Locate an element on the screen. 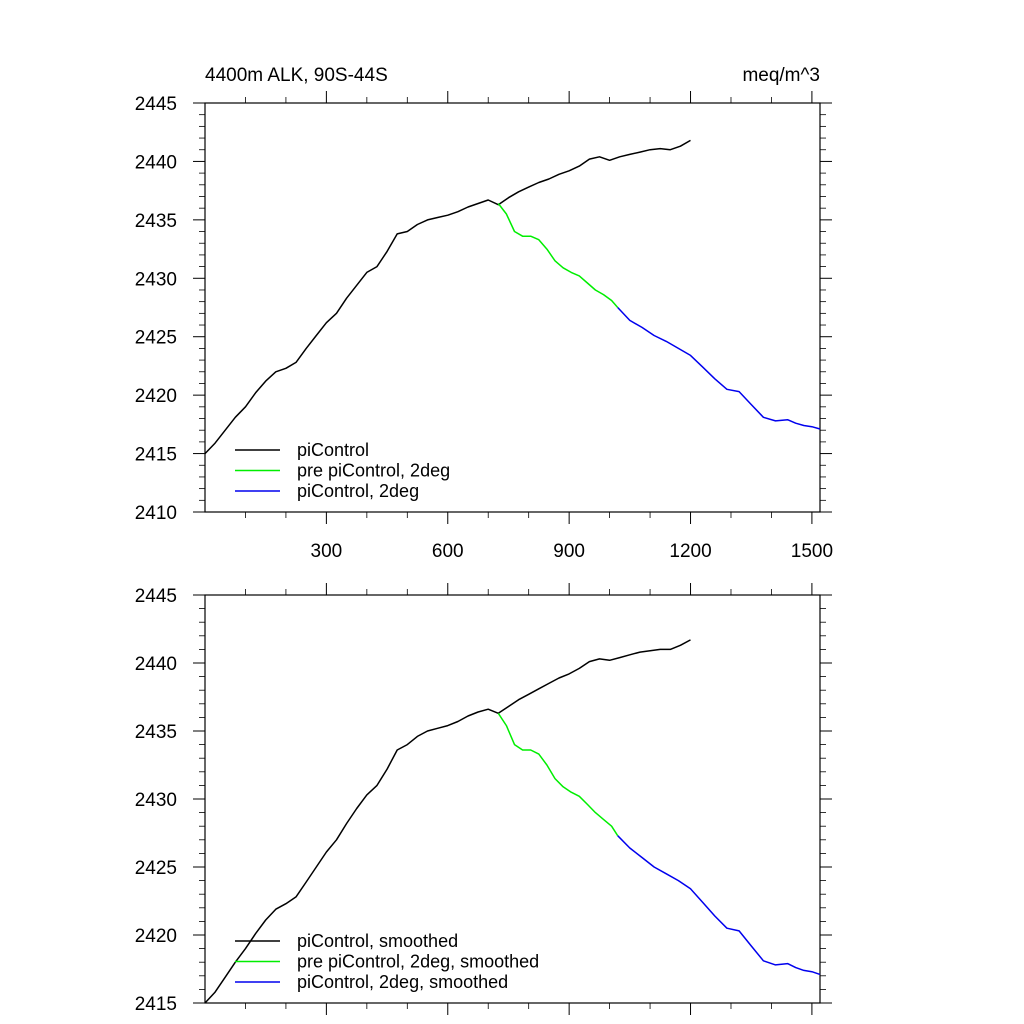 The width and height of the screenshot is (1024, 1024). legend-label: piControl, 2deg, smoothed is located at coordinates (402, 982).